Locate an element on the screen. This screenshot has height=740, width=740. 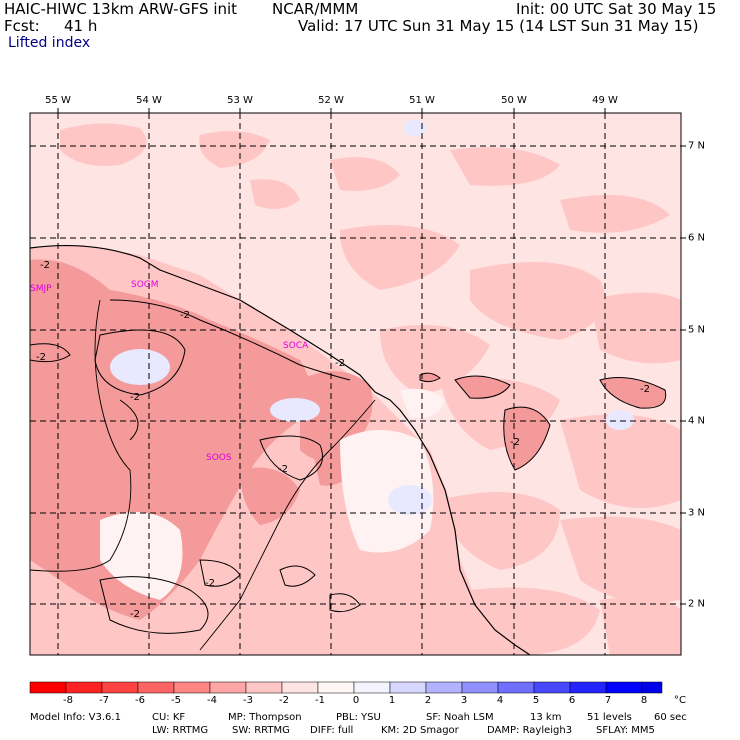
model-version: Model Info: V3.6.1 is located at coordinates (75, 717).